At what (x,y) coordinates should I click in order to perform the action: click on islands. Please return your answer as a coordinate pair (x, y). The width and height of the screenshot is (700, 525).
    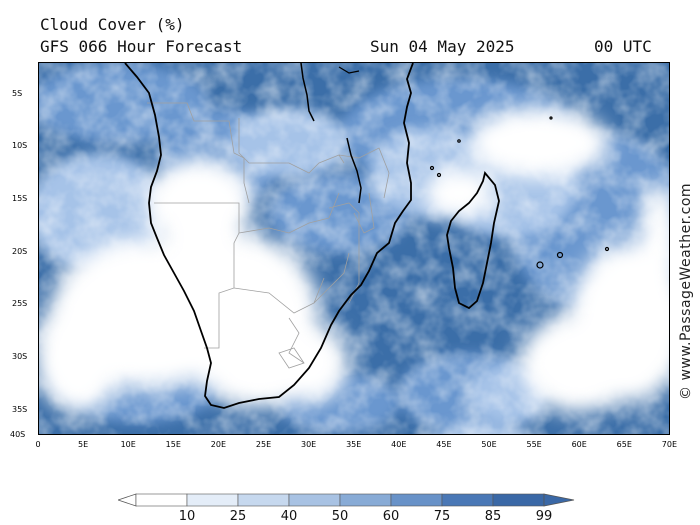
    Looking at the image, I should click on (519, 192).